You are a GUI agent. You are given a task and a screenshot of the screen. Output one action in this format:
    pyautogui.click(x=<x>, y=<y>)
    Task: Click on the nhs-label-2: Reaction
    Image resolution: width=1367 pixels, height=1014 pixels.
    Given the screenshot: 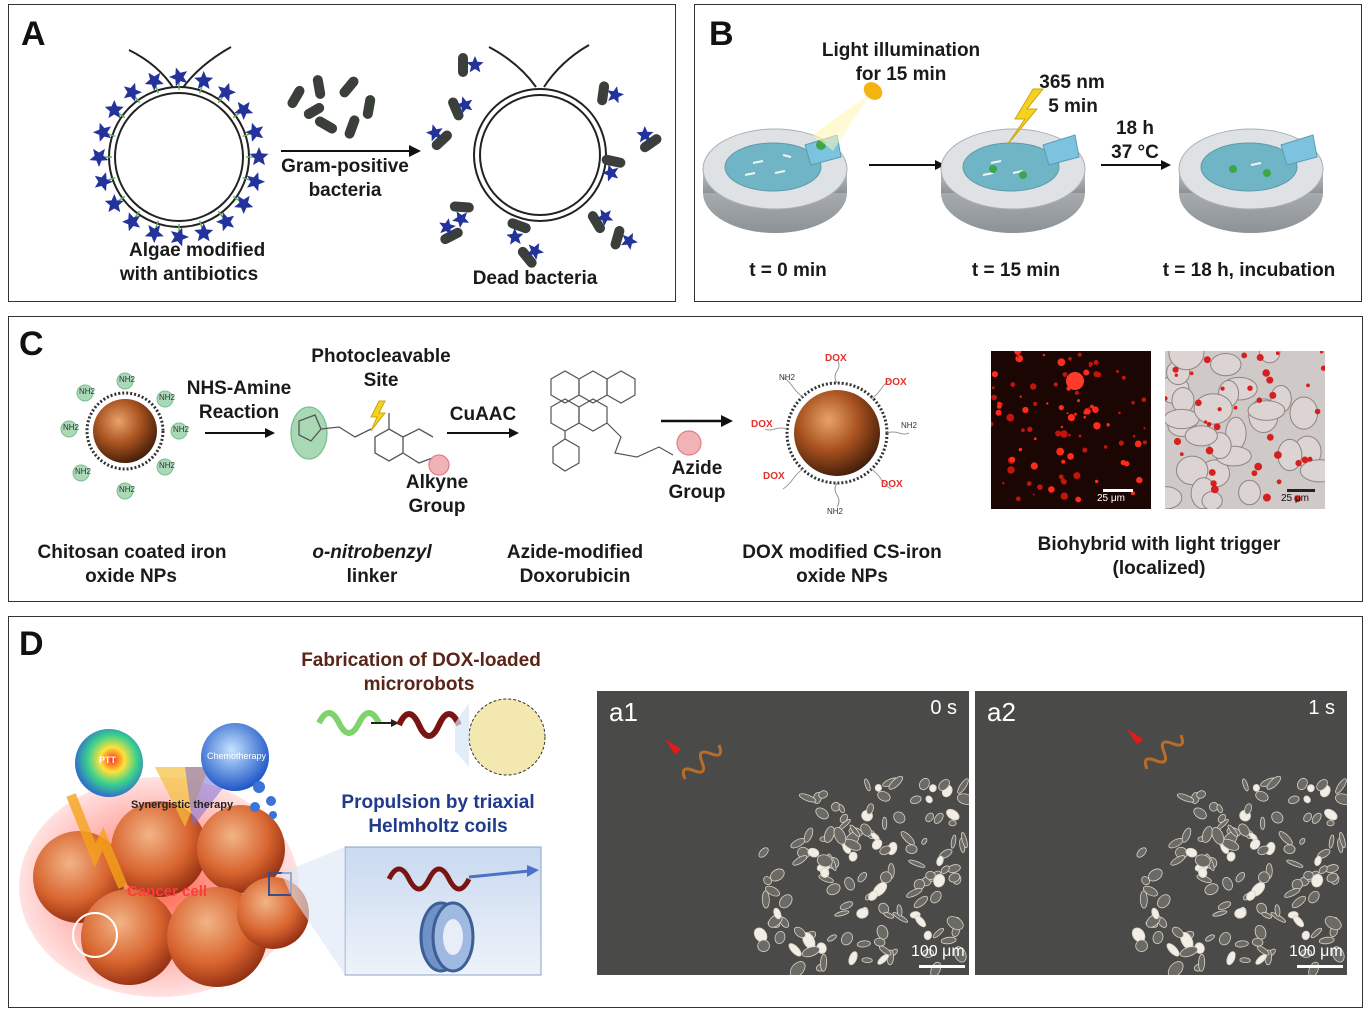 What is the action you would take?
    pyautogui.click(x=239, y=412)
    